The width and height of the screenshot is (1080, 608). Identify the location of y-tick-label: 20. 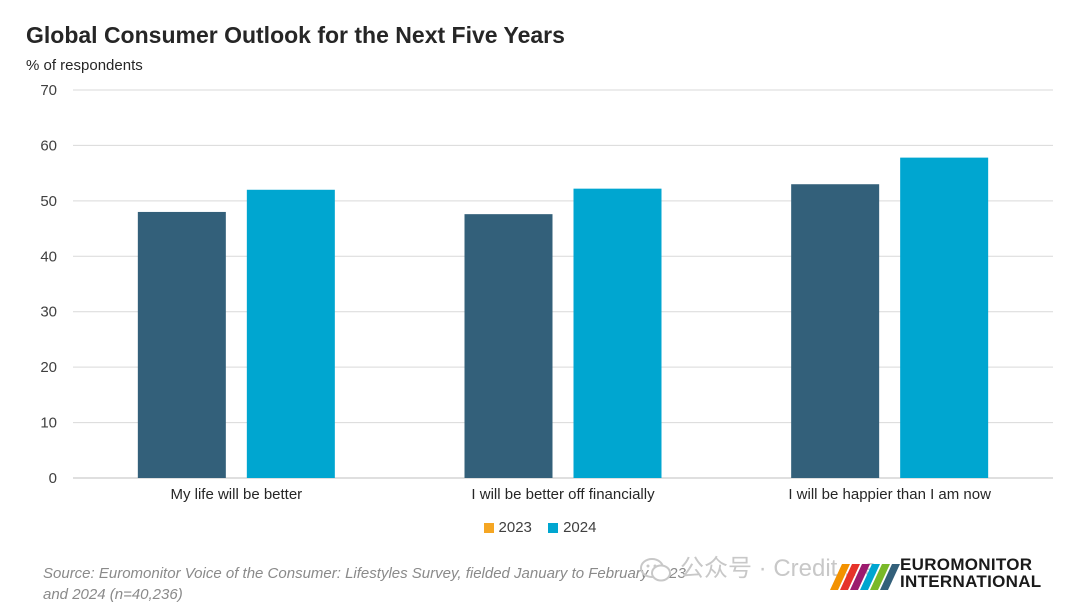
(48, 367).